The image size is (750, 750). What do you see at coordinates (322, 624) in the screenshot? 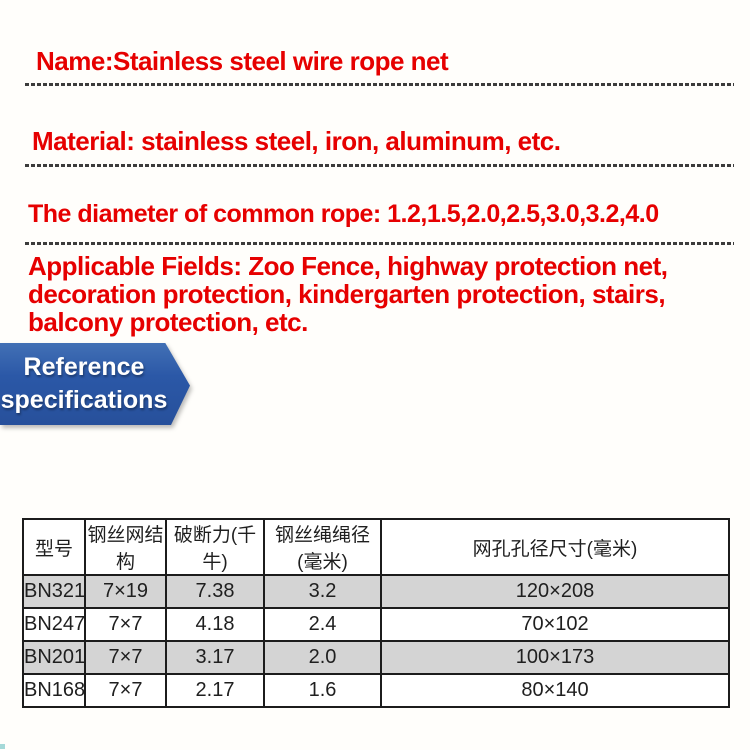
I see `cell-rope-diameter: 2.4` at bounding box center [322, 624].